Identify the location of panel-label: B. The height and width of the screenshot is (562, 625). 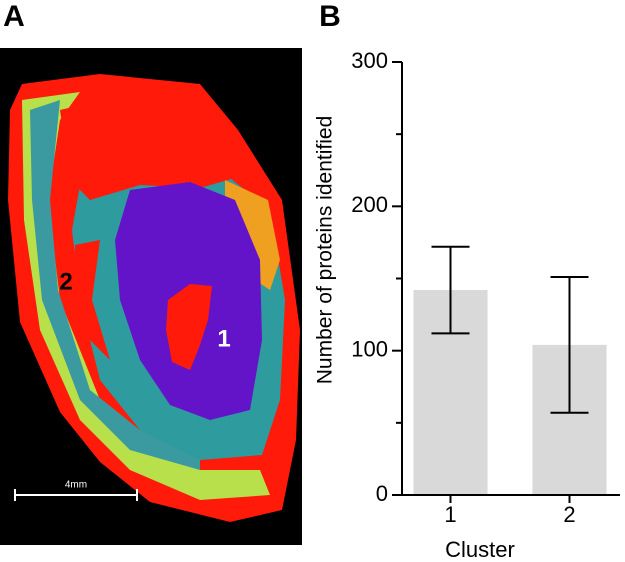
(330, 16).